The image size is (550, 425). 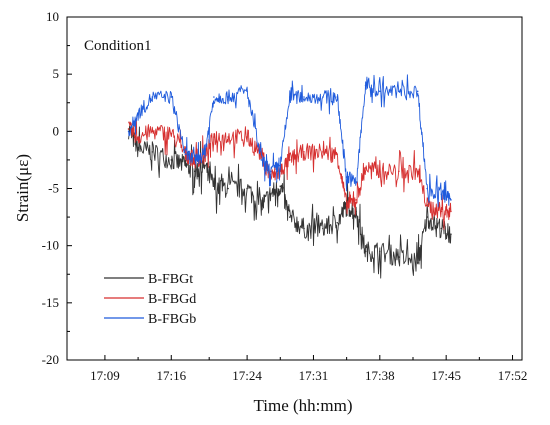 I want to click on legend: B-FBGt B-FBGd B-FBGb, so click(x=150, y=299).